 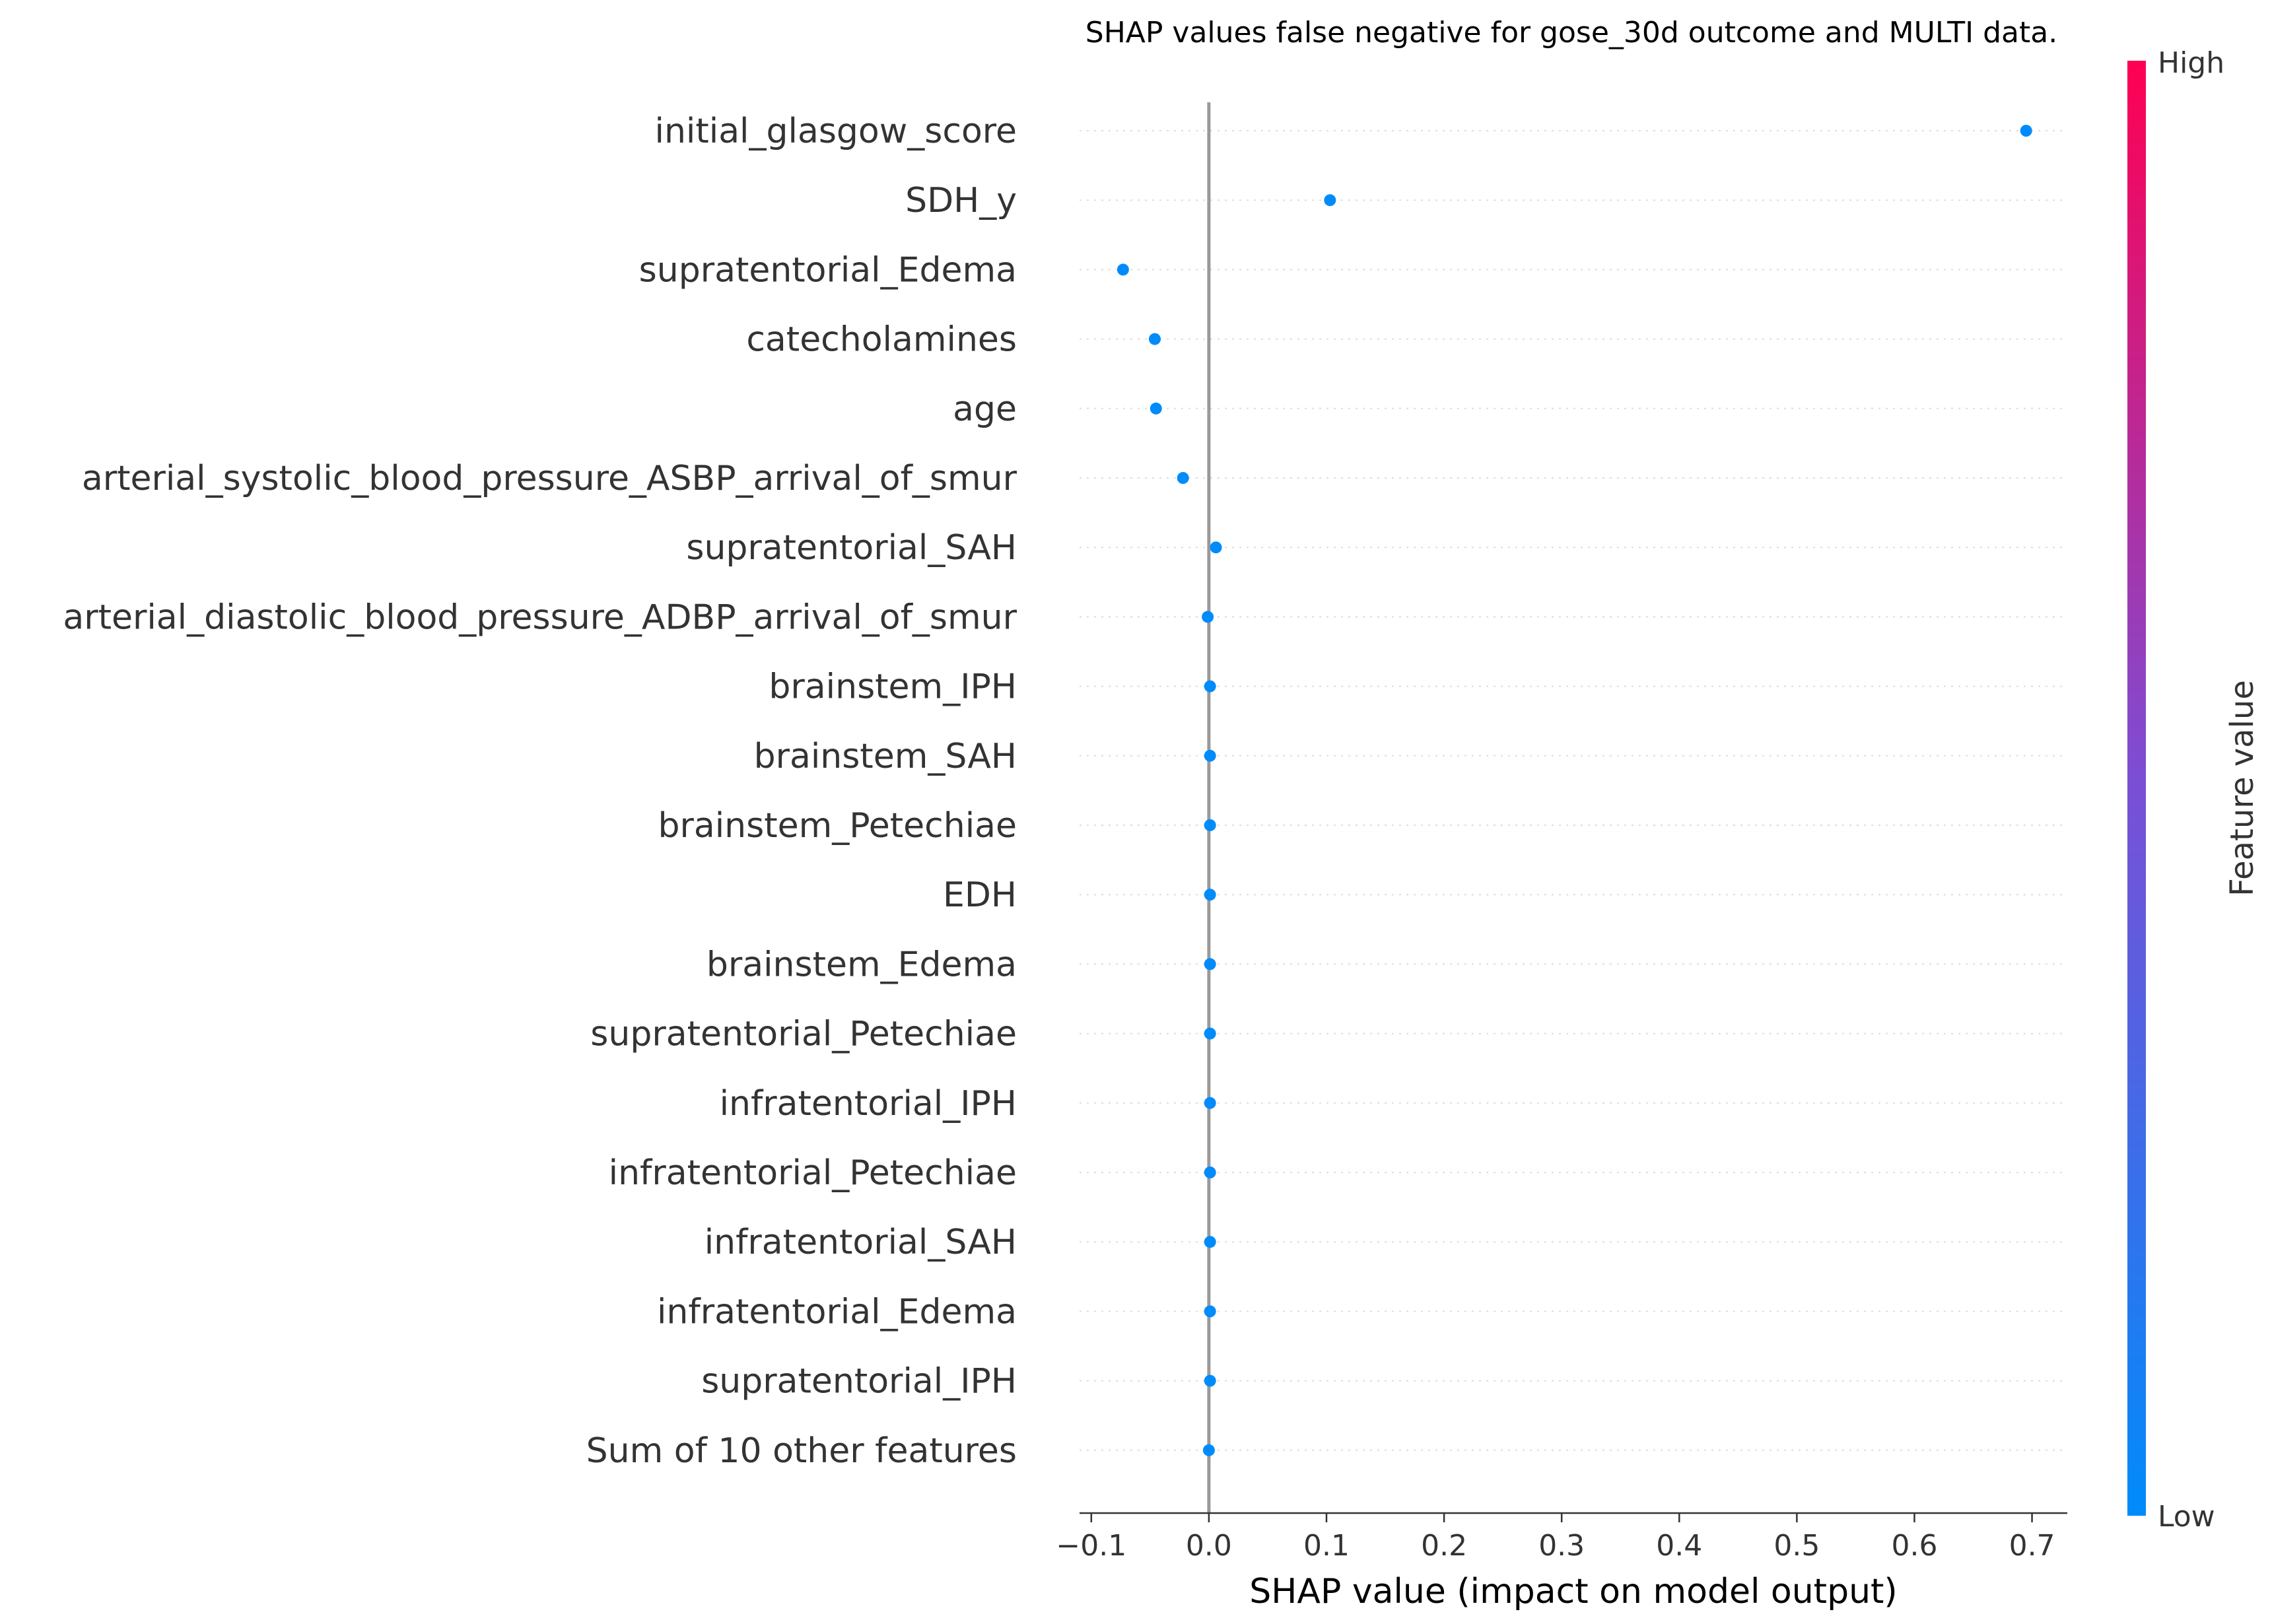 What do you see at coordinates (2136, 788) in the screenshot?
I see `colorbar` at bounding box center [2136, 788].